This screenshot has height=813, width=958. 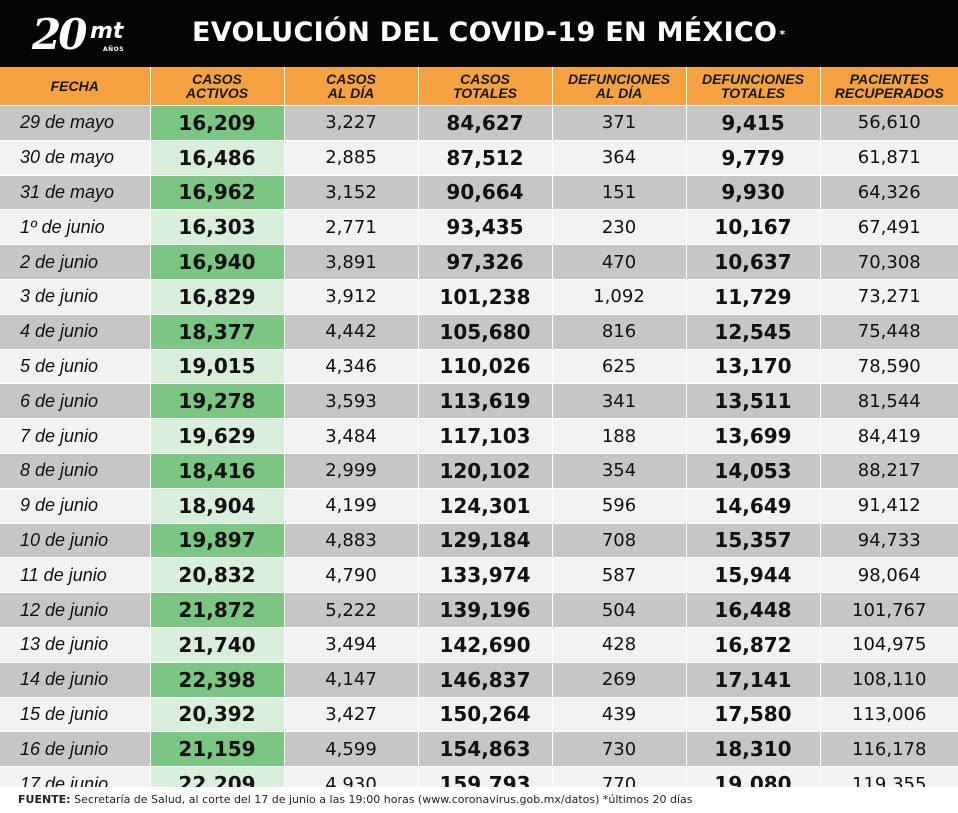 What do you see at coordinates (217, 714) in the screenshot?
I see `cell-casos-activos: 20,392` at bounding box center [217, 714].